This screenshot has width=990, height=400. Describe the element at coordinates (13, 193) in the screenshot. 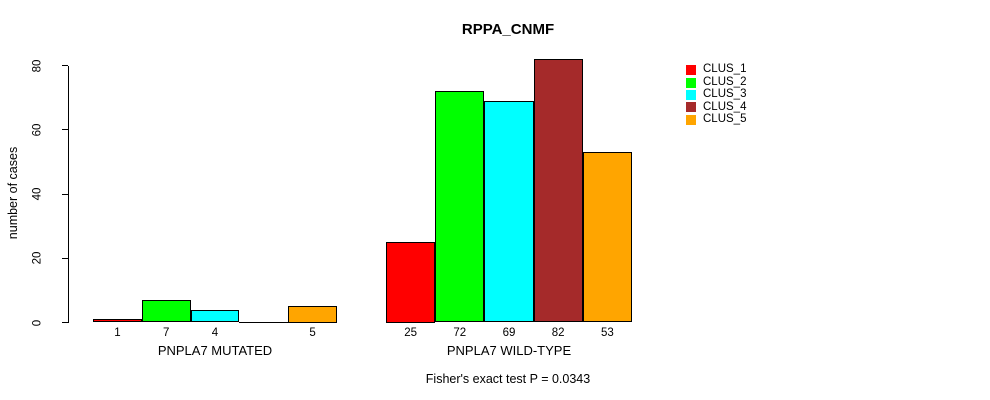

I see `y-axis-label: number of cases` at that location.